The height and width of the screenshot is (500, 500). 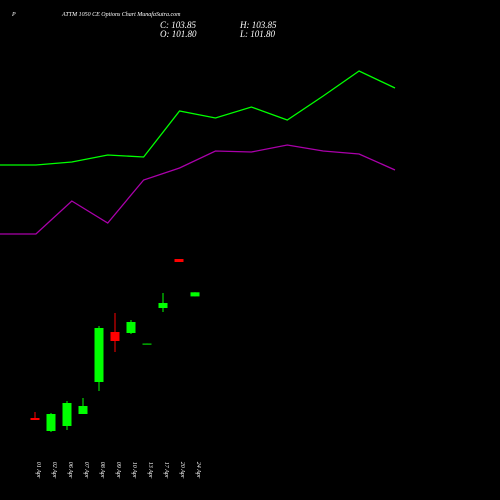 I want to click on close-info: C: 103.85, so click(x=178, y=25).